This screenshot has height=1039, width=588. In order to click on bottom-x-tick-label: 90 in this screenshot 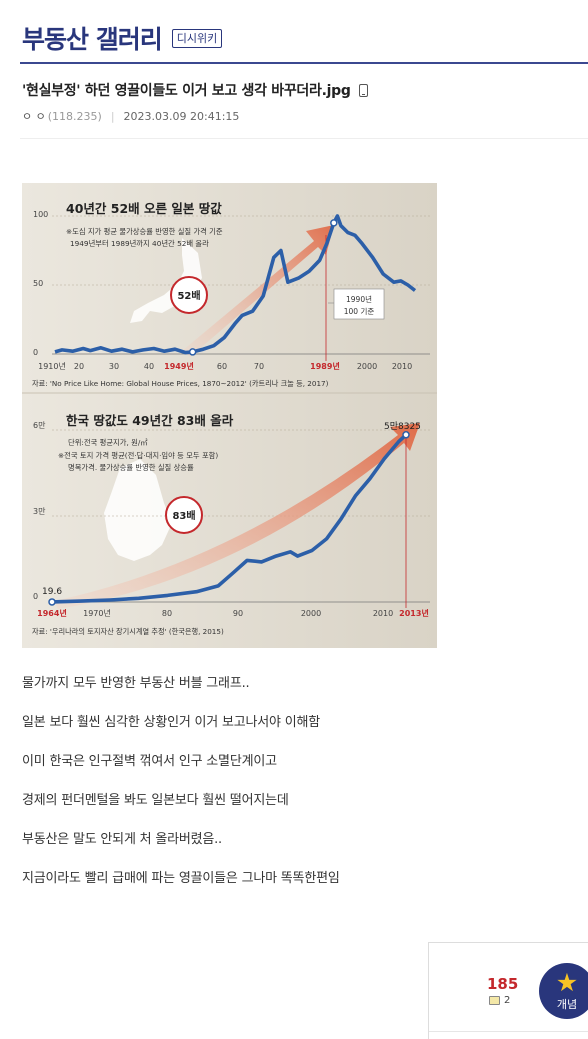, I will do `click(238, 613)`.